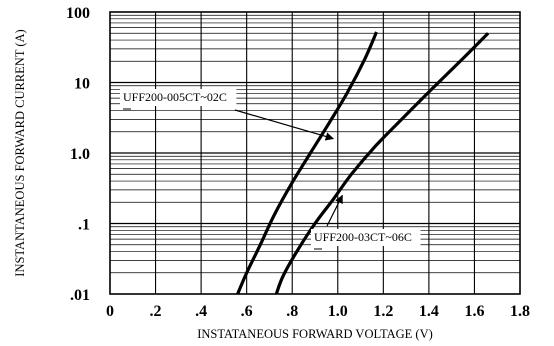 Image resolution: width=554 pixels, height=346 pixels. I want to click on annotation-label: UFF200-005CT~02C, so click(175, 97).